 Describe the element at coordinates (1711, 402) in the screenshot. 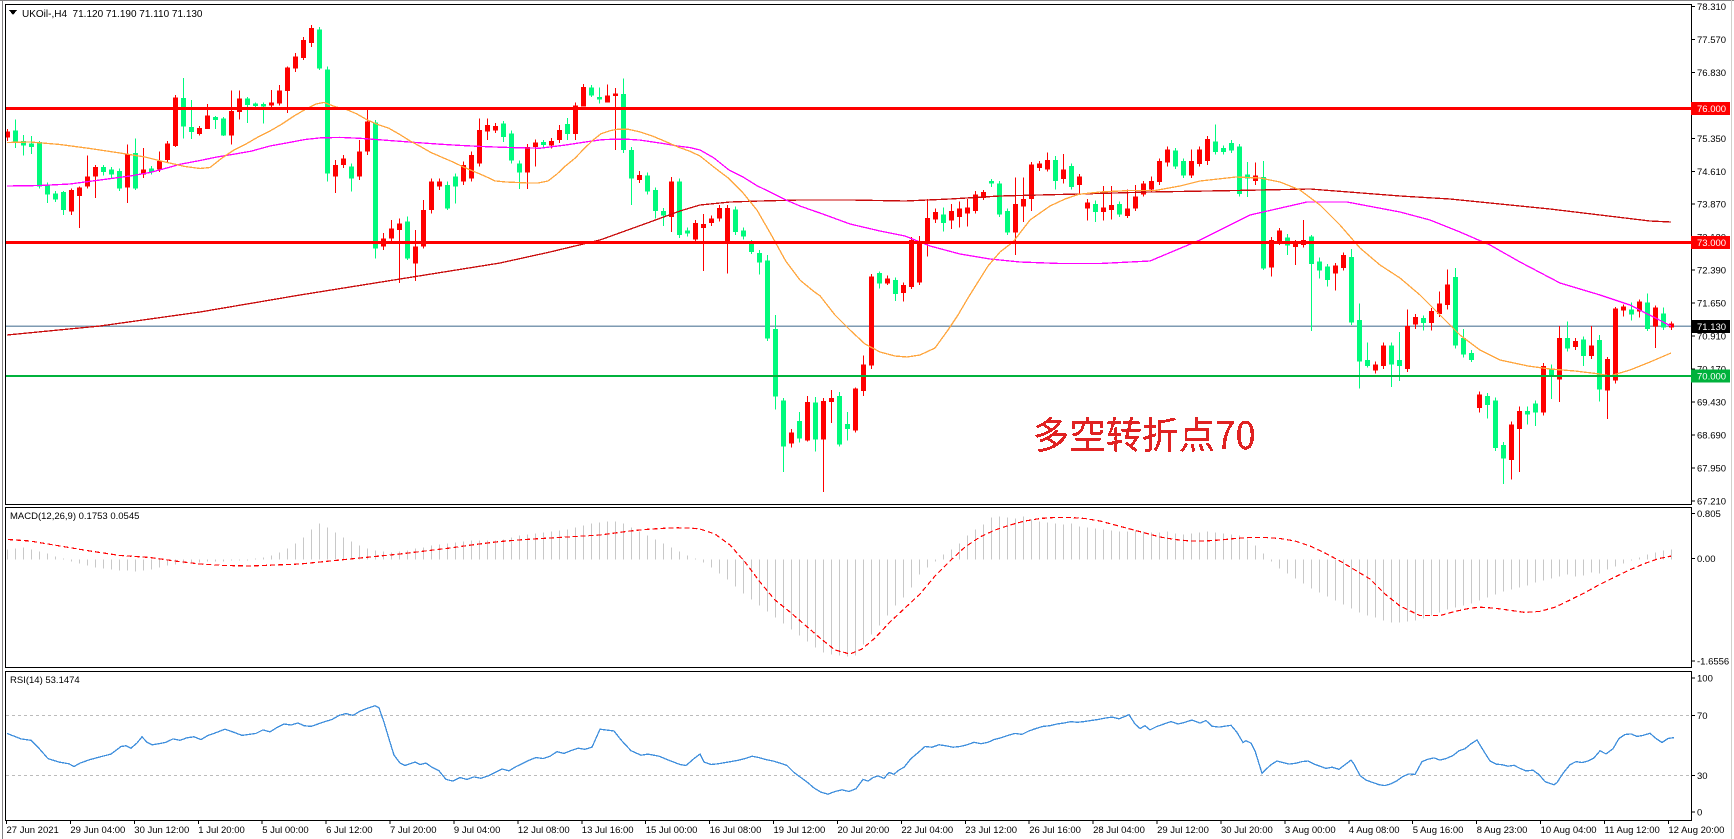

I see `svg-text: 69.430` at that location.